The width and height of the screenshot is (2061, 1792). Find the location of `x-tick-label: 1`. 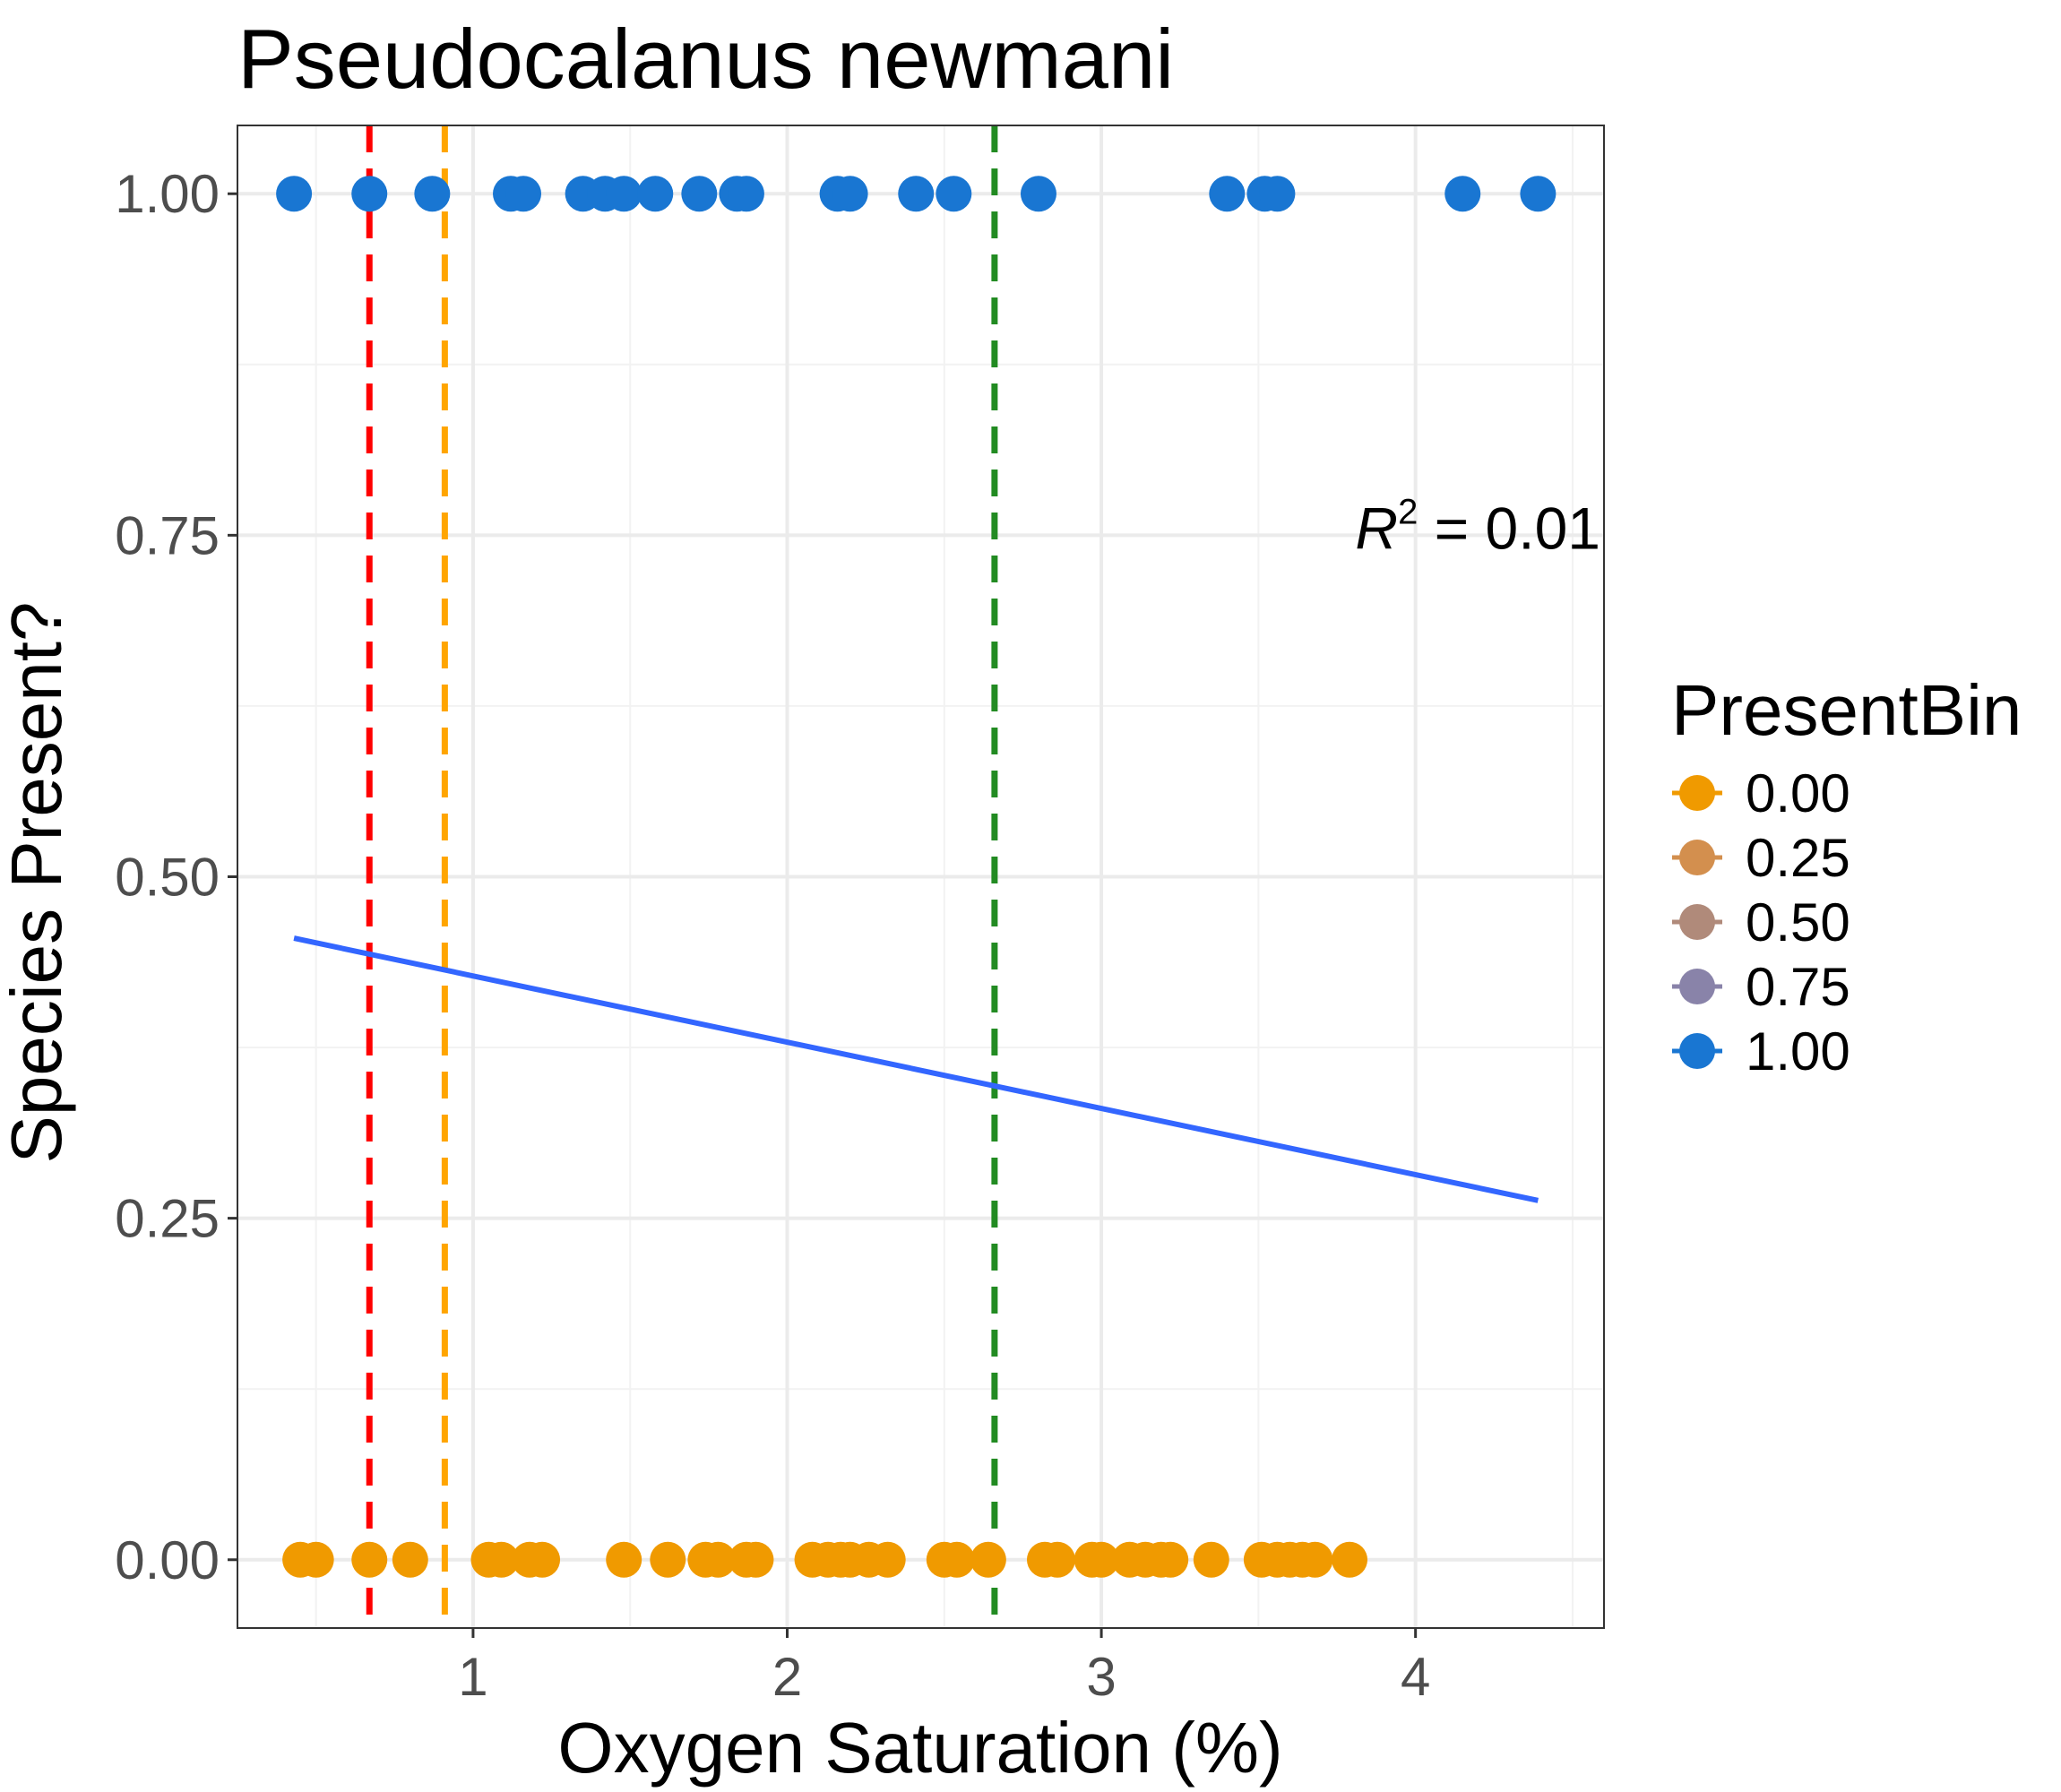

x-tick-label: 1 is located at coordinates (472, 1677).